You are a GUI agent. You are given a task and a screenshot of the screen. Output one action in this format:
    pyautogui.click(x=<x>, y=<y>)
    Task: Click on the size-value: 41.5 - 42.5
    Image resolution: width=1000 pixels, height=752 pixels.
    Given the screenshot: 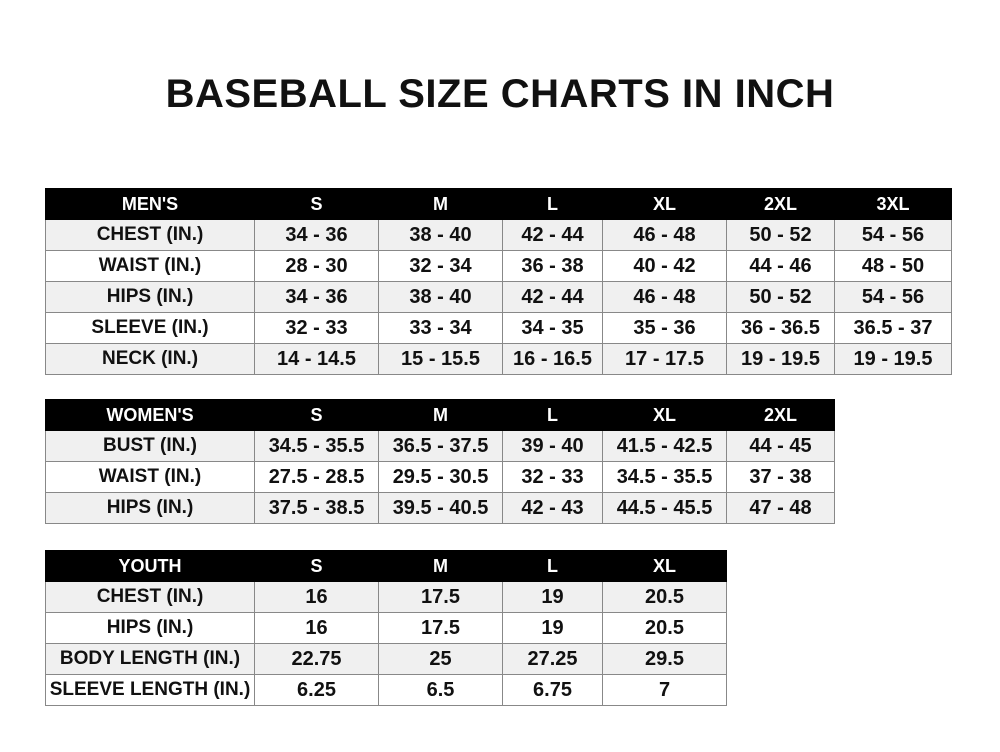 What is the action you would take?
    pyautogui.click(x=664, y=446)
    